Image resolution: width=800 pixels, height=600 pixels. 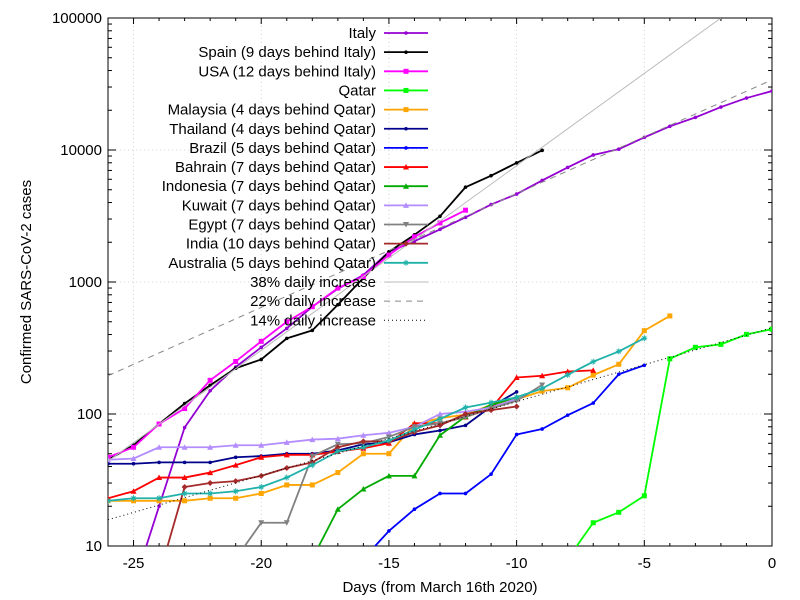 What do you see at coordinates (282, 148) in the screenshot?
I see `legend-label: Brazil (5 days behind Qatar)` at bounding box center [282, 148].